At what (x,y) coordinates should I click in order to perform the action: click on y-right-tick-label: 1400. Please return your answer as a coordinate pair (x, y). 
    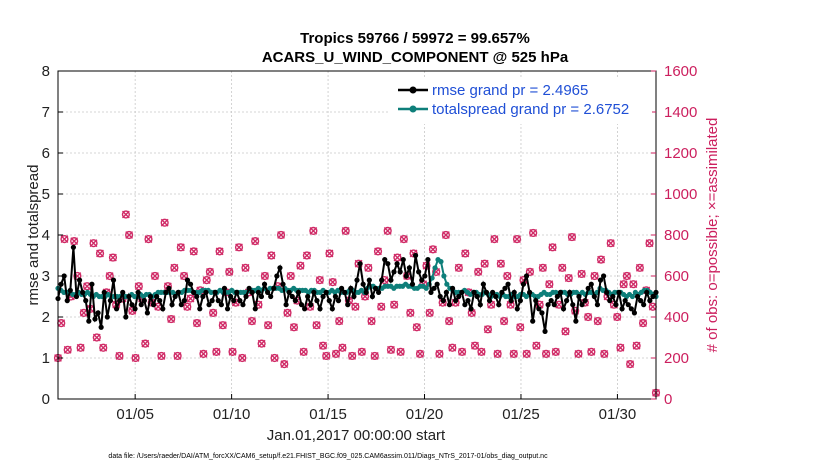
    Looking at the image, I should click on (680, 112).